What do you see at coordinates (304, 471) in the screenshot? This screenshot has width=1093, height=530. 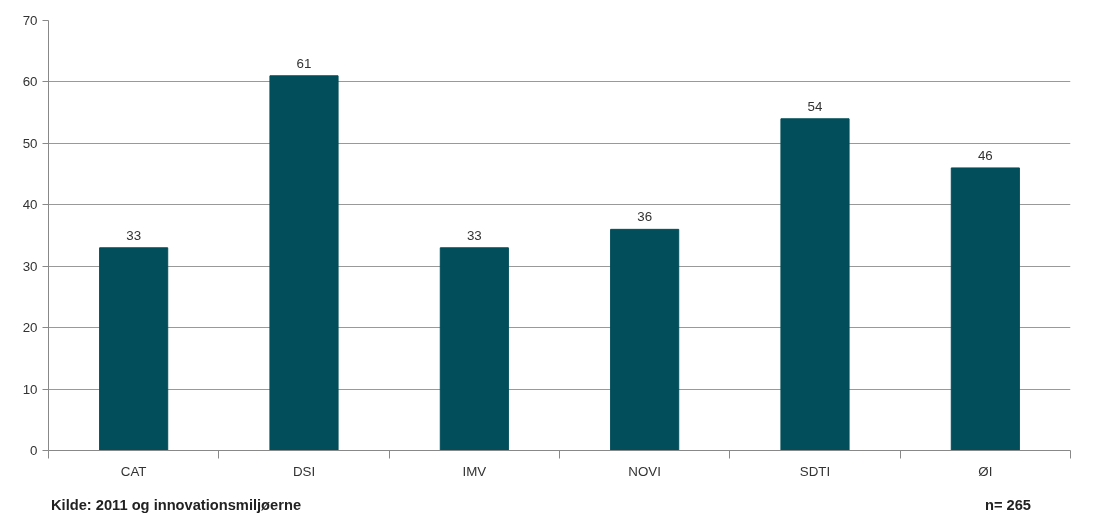 I see `x-tick-label: DSI` at bounding box center [304, 471].